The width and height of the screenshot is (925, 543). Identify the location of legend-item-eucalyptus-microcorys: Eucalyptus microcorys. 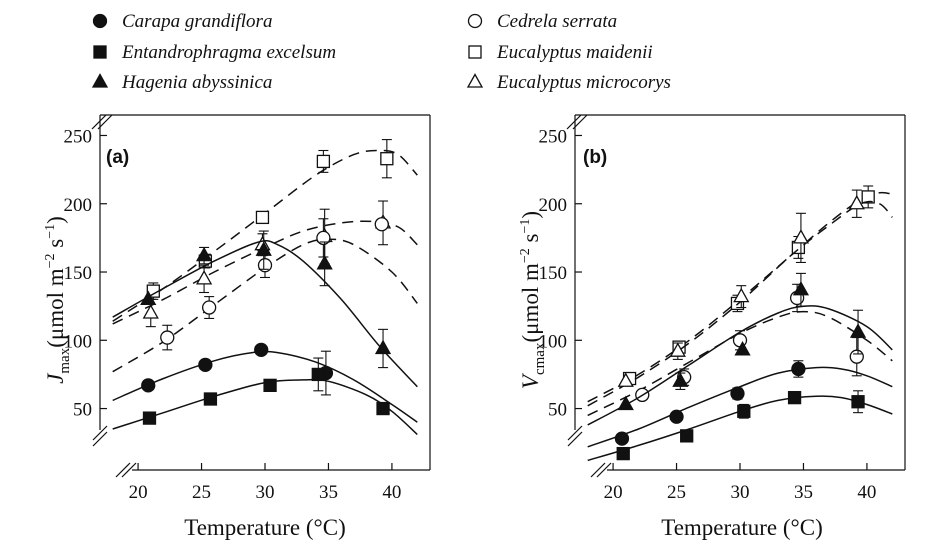
(568, 82).